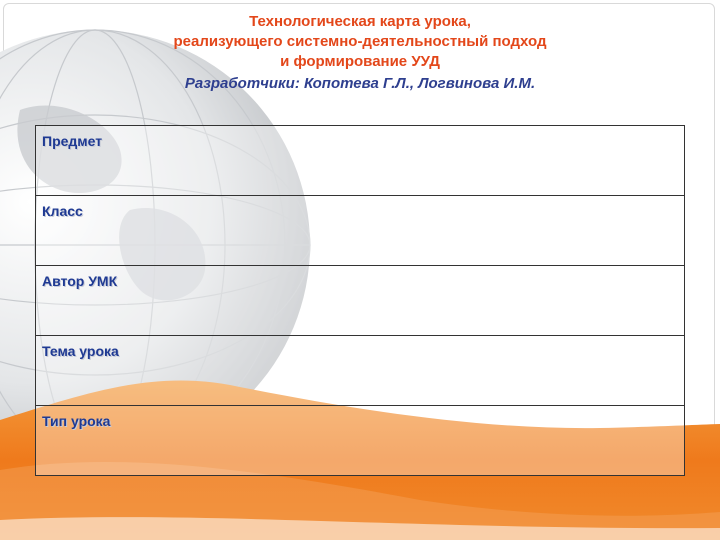  Describe the element at coordinates (360, 61) in the screenshot. I see `title-line-3: и формирование УУД` at that location.